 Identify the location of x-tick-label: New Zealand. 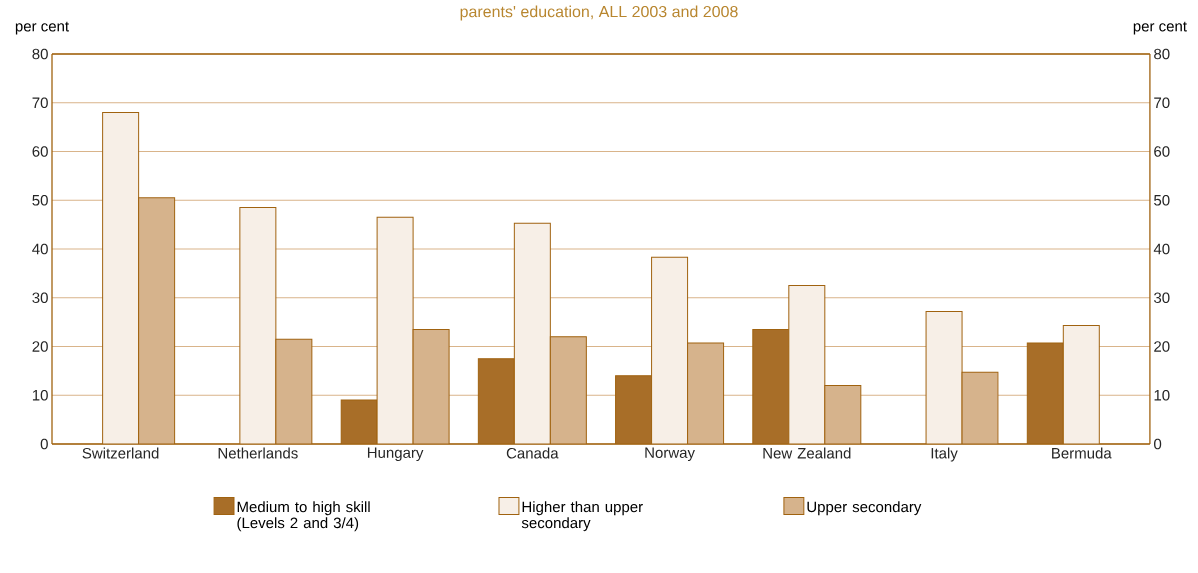
(807, 453).